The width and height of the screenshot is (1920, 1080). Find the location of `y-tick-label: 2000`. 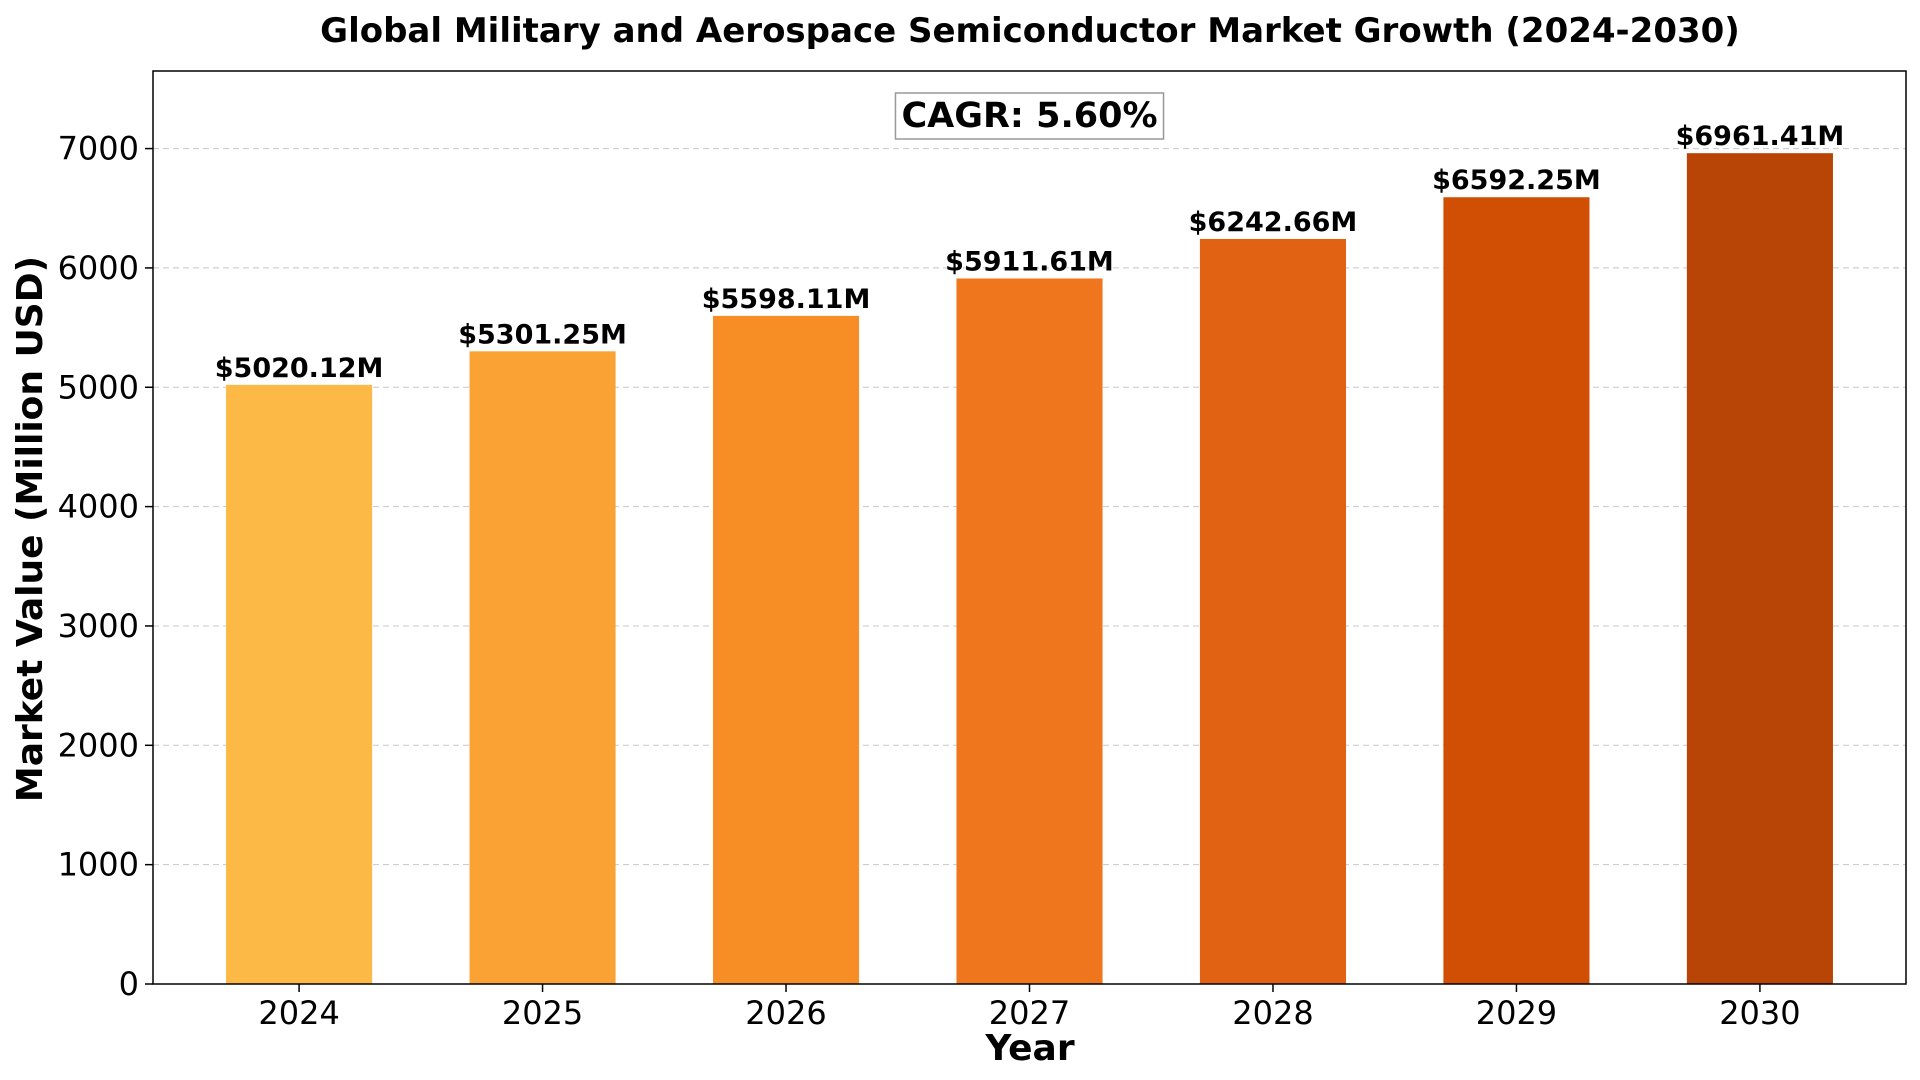

y-tick-label: 2000 is located at coordinates (98, 745).